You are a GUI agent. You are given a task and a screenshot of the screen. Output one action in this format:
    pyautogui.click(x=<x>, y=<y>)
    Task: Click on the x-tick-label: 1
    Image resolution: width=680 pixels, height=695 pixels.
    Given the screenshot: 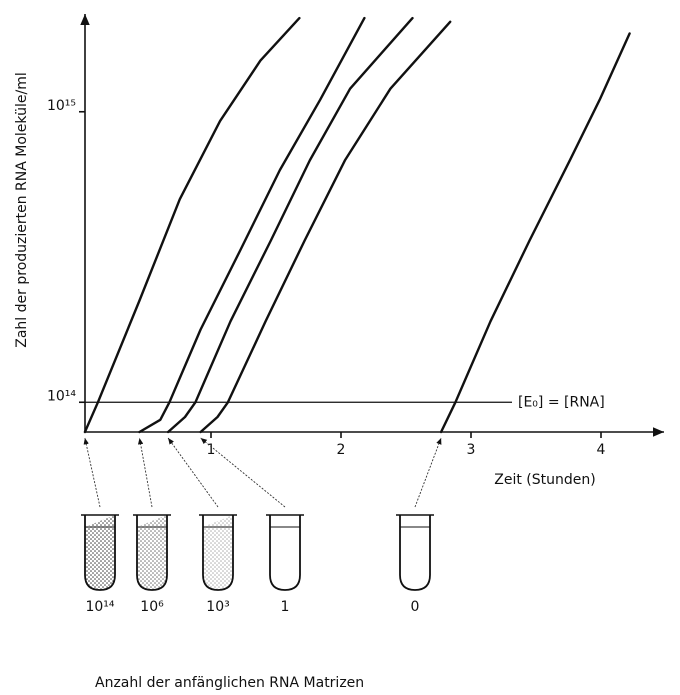 What is the action you would take?
    pyautogui.click(x=211, y=450)
    